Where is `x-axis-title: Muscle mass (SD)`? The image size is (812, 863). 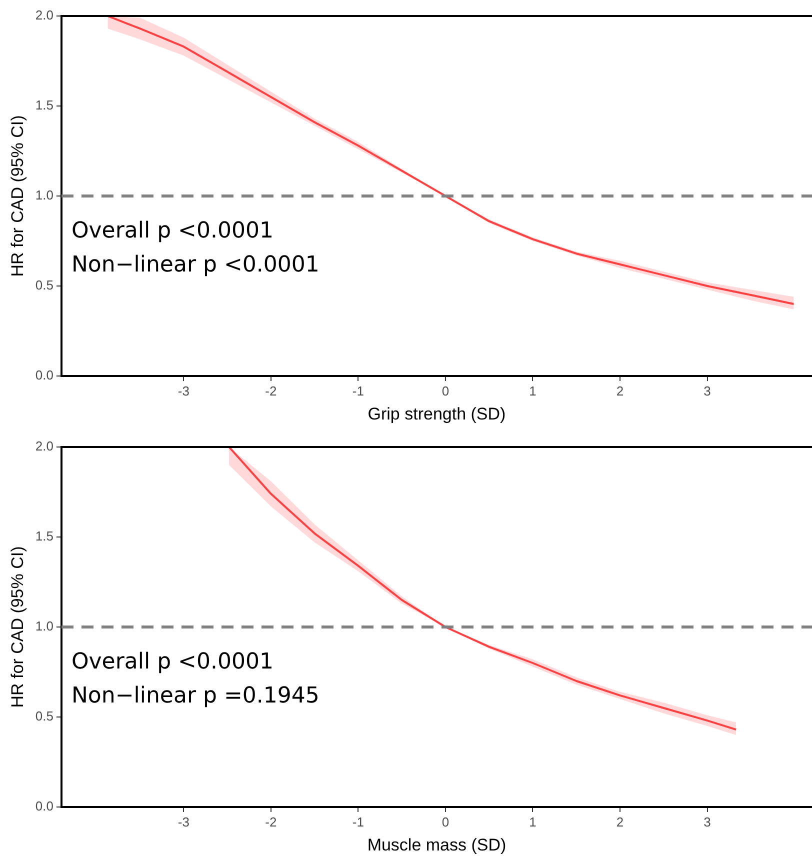
x-axis-title: Muscle mass (SD) is located at coordinates (436, 844).